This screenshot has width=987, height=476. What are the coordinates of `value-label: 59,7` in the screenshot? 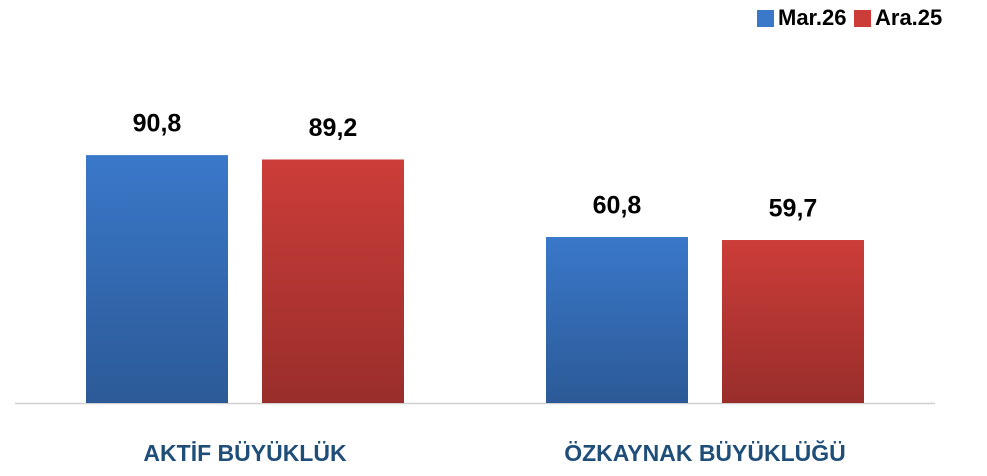 It's located at (793, 209).